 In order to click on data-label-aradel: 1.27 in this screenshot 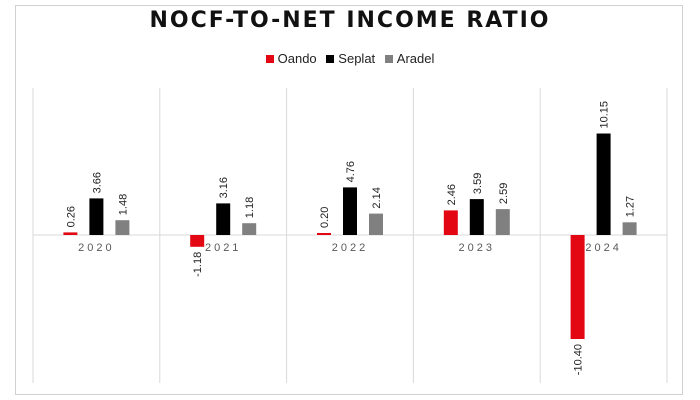, I will do `click(631, 206)`.